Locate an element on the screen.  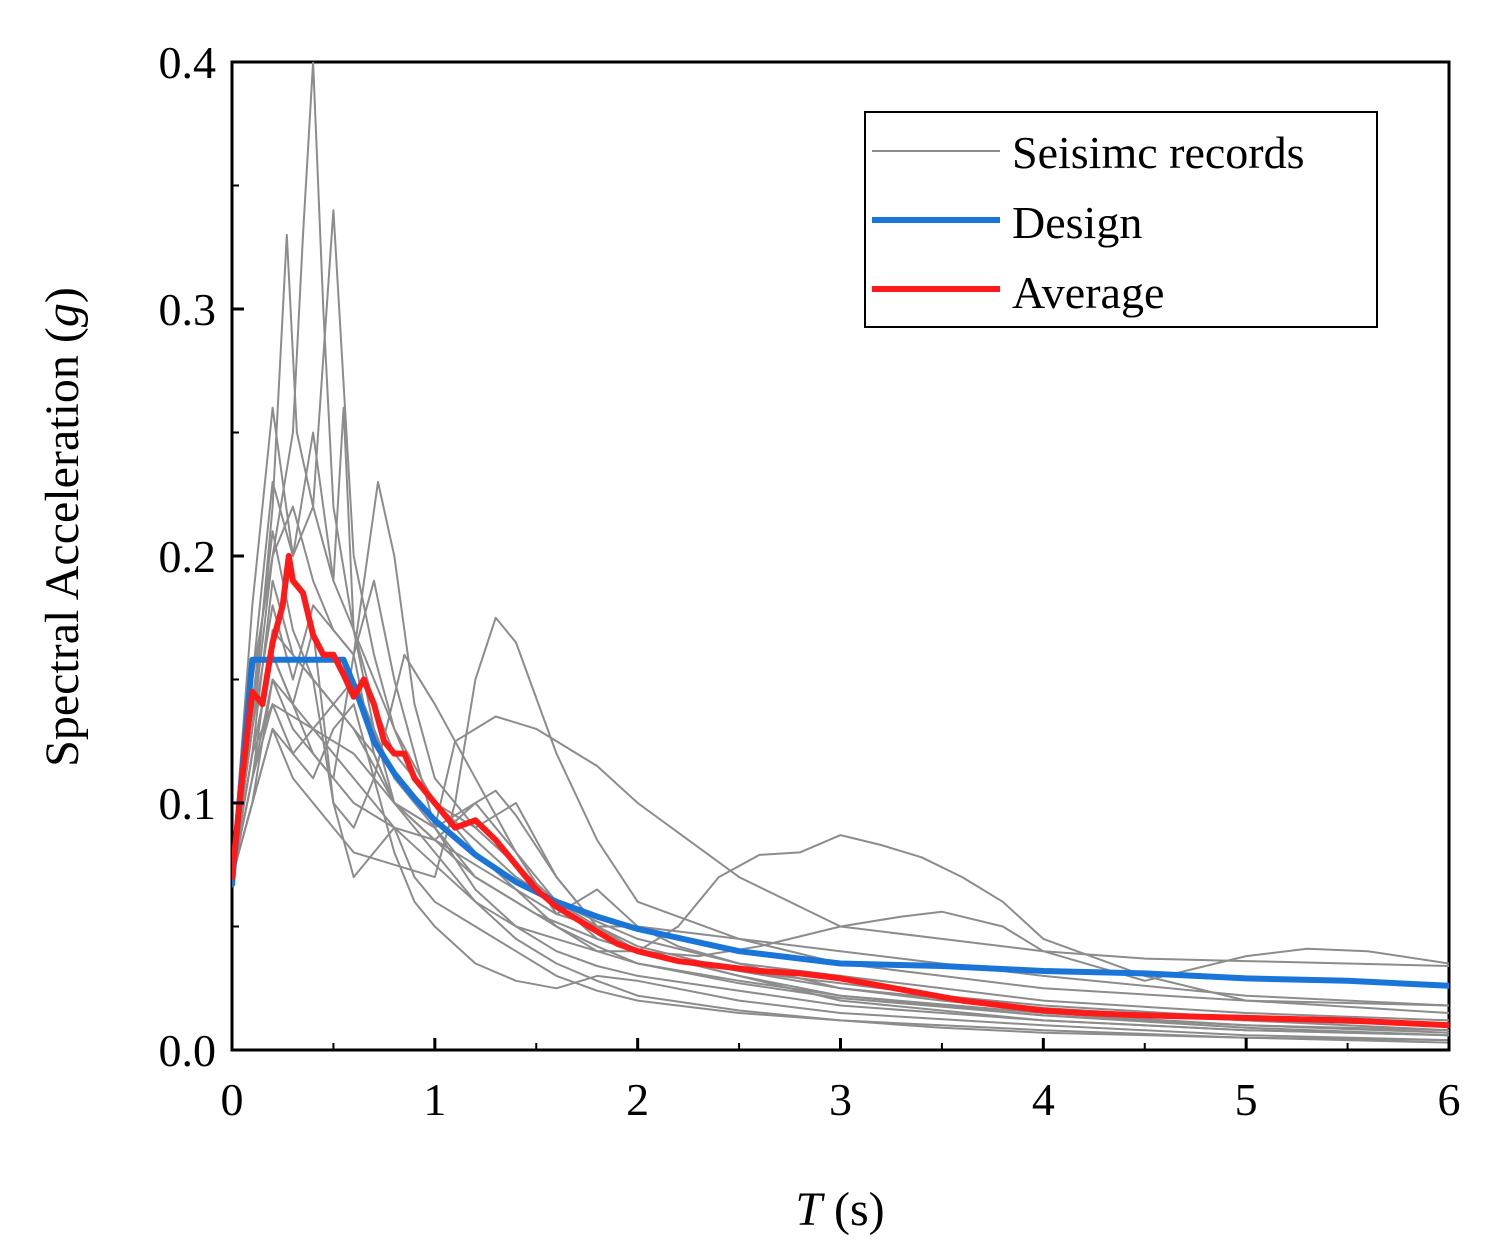
legend: Seisimc records Design Average is located at coordinates (1121, 219).